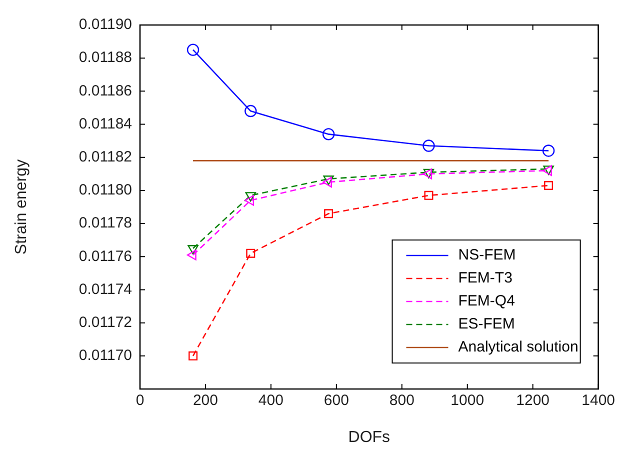 The image size is (626, 459). What do you see at coordinates (336, 401) in the screenshot?
I see `x-tick-label: 600` at bounding box center [336, 401].